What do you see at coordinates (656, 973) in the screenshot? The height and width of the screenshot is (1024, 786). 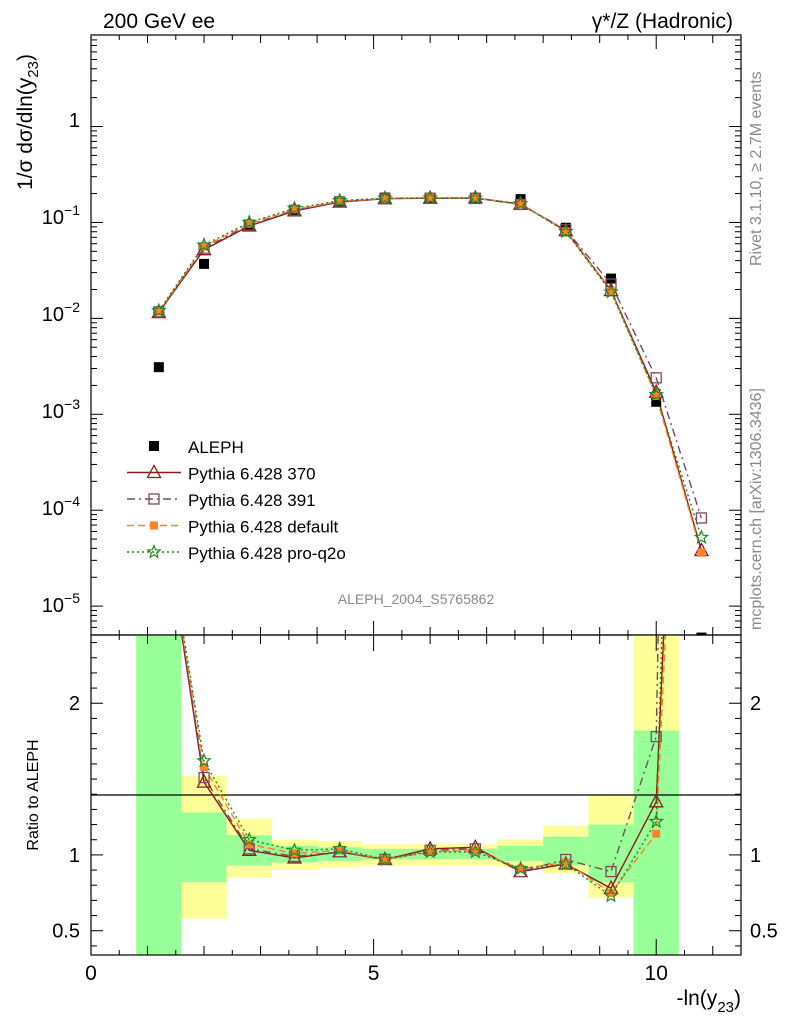 I see `x-tick-label: 10` at bounding box center [656, 973].